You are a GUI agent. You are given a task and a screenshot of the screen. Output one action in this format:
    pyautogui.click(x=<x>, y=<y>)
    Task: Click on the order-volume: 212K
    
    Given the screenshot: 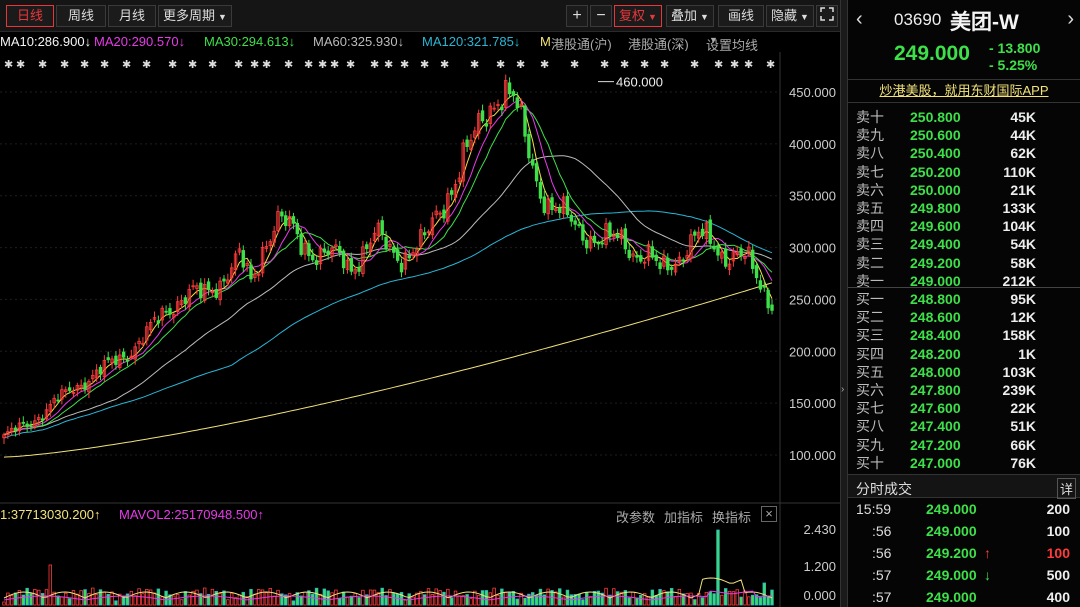 What is the action you would take?
    pyautogui.click(x=1019, y=280)
    